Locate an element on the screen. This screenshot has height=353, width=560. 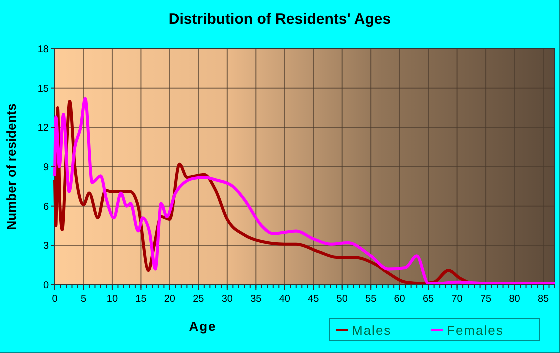
x-tick-label: 45 is located at coordinates (314, 299).